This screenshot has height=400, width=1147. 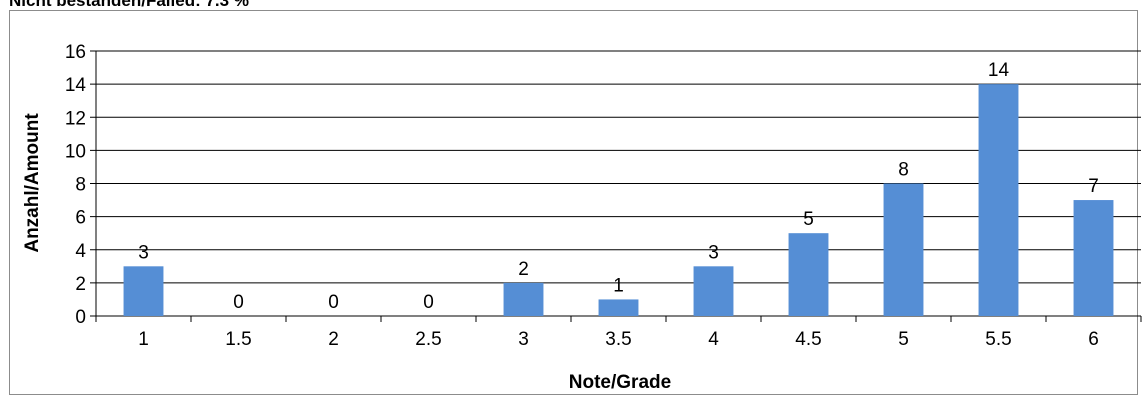 What do you see at coordinates (75, 151) in the screenshot?
I see `y-tick-label-10: 10` at bounding box center [75, 151].